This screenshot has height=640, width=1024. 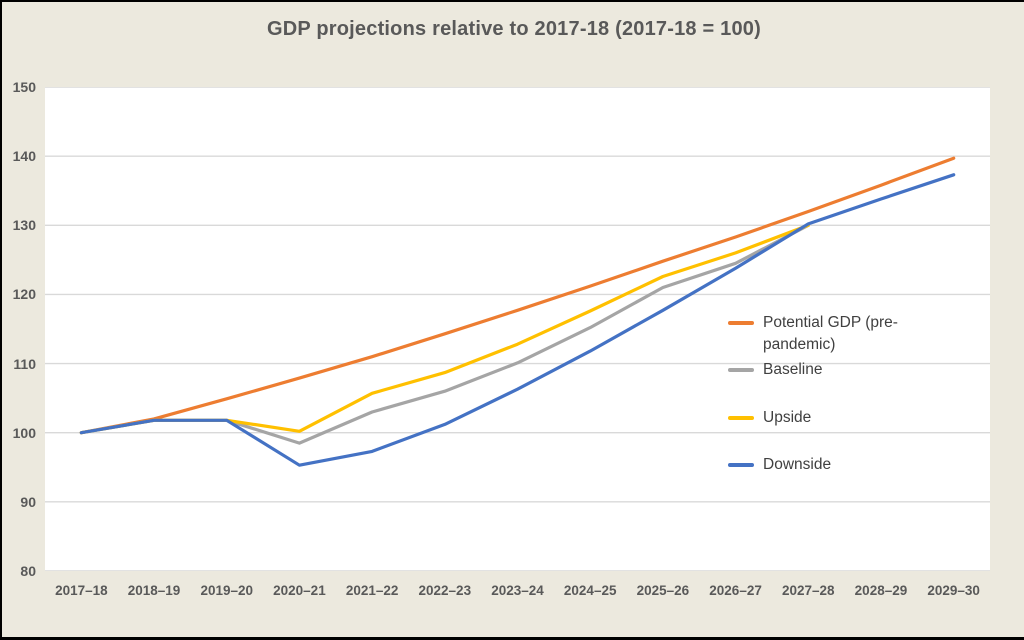 What do you see at coordinates (24, 363) in the screenshot?
I see `y-axis-label-110: 110` at bounding box center [24, 363].